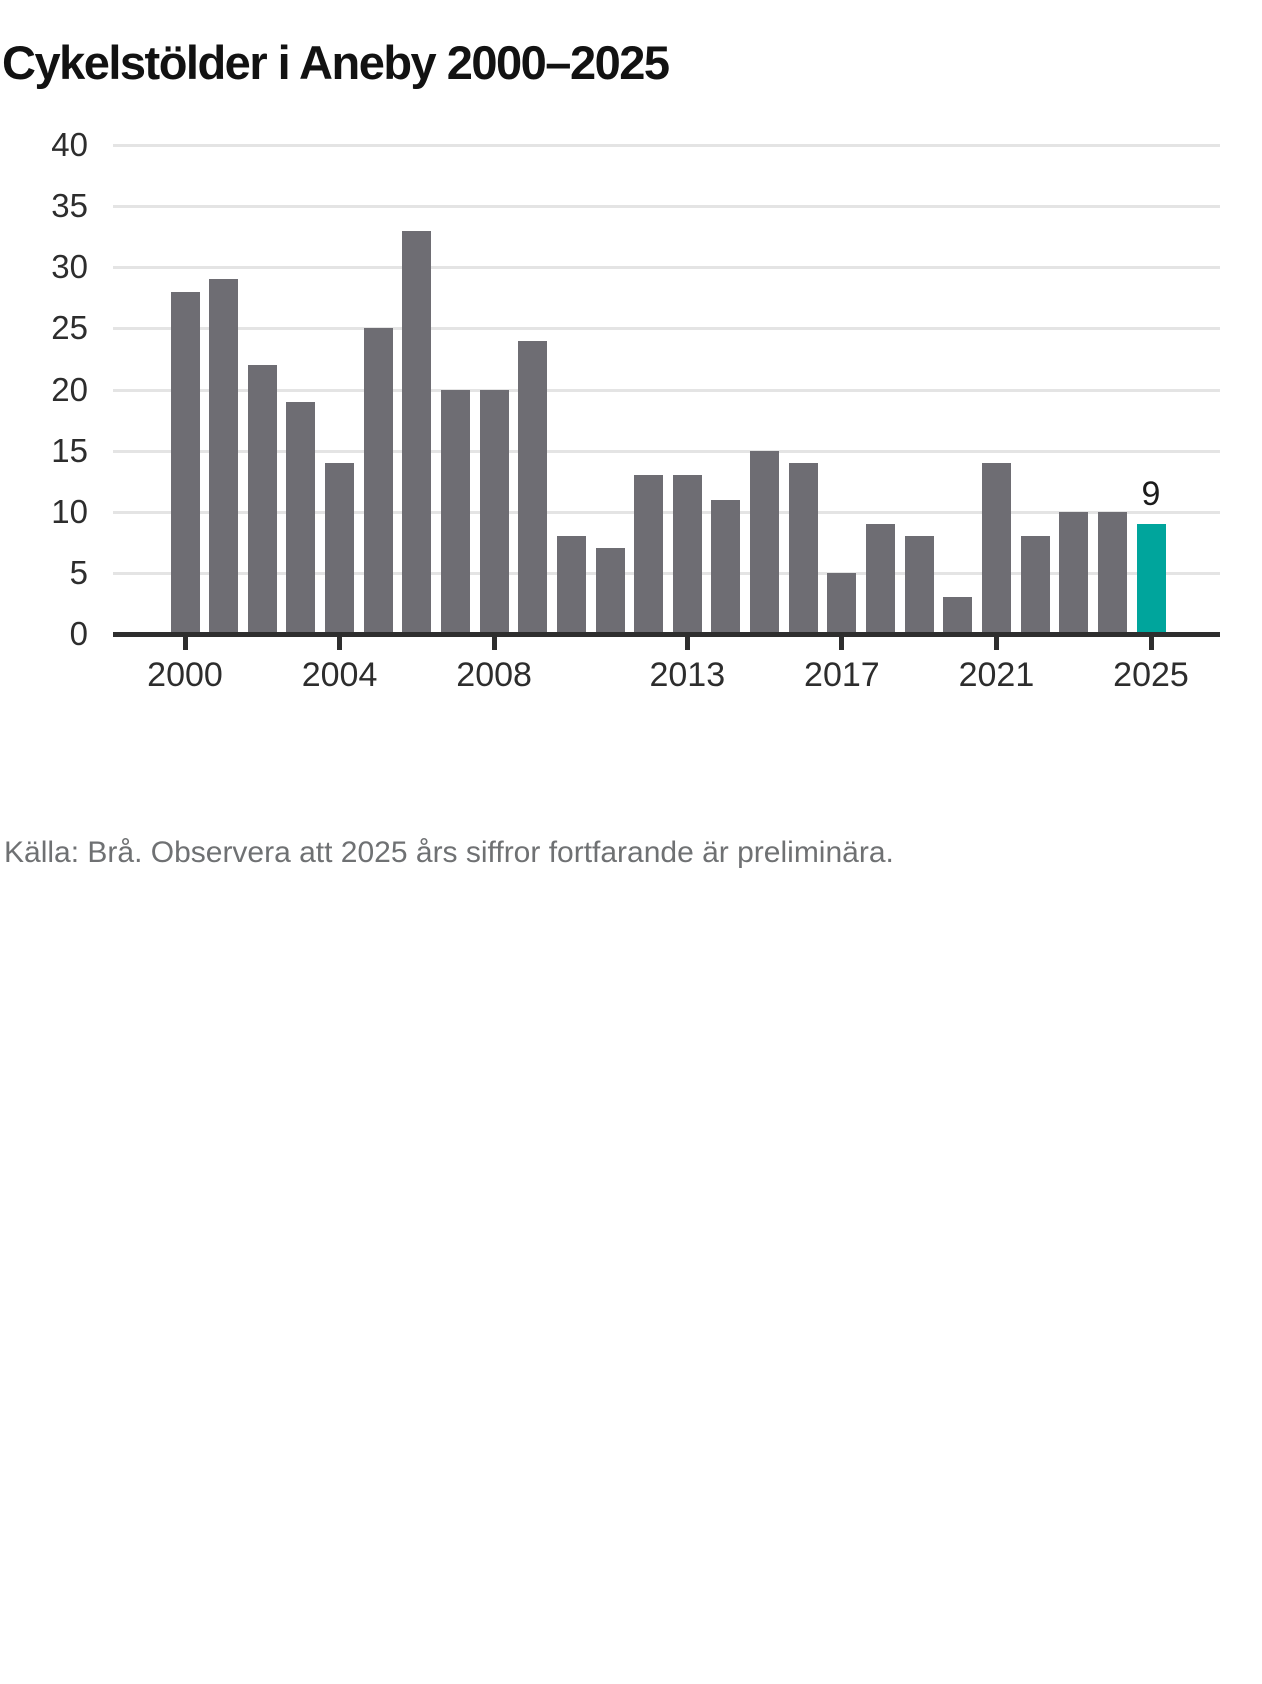 The width and height of the screenshot is (1262, 1684). What do you see at coordinates (996, 643) in the screenshot?
I see `x-axis-tick-2021` at bounding box center [996, 643].